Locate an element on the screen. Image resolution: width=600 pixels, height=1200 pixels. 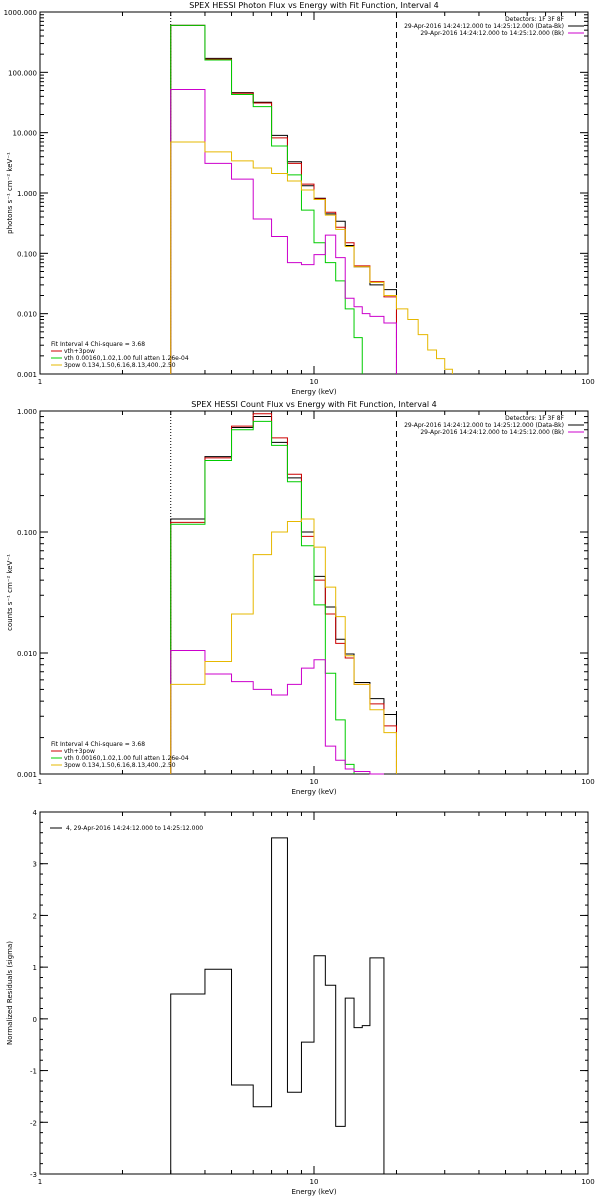
y-tick-label: 100.000 is located at coordinates (22, 73).